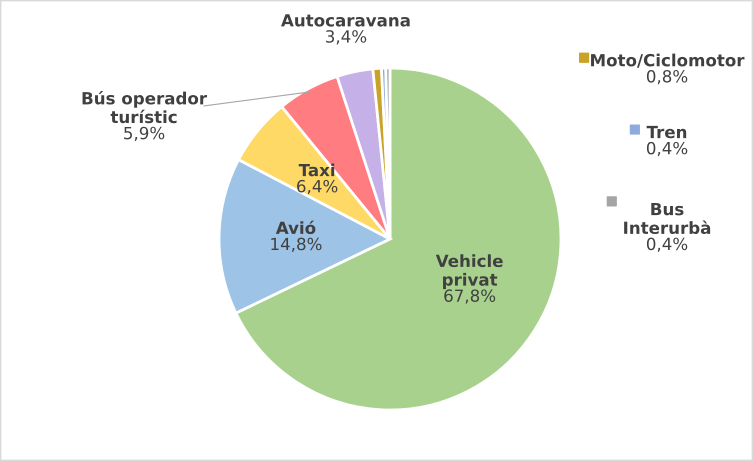 This screenshot has height=461, width=753. Describe the element at coordinates (469, 272) in the screenshot. I see `slice-label: Vehicle privat` at that location.